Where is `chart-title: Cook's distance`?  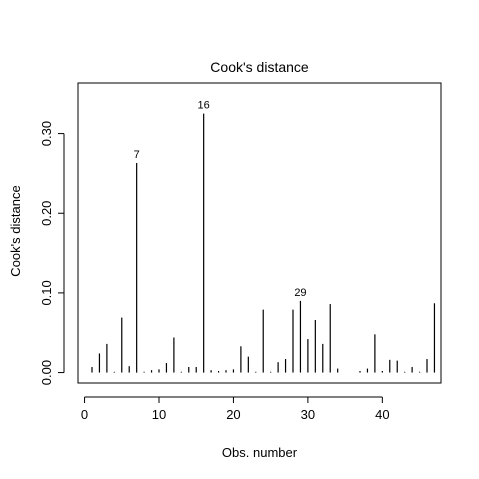
chart-title: Cook's distance is located at coordinates (259, 67).